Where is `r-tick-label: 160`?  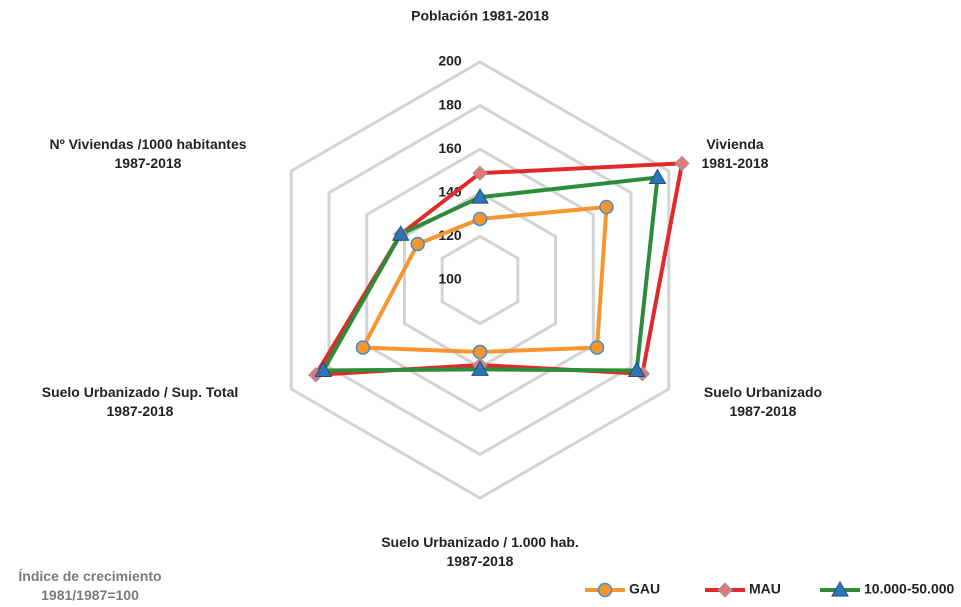 r-tick-label: 160 is located at coordinates (450, 148).